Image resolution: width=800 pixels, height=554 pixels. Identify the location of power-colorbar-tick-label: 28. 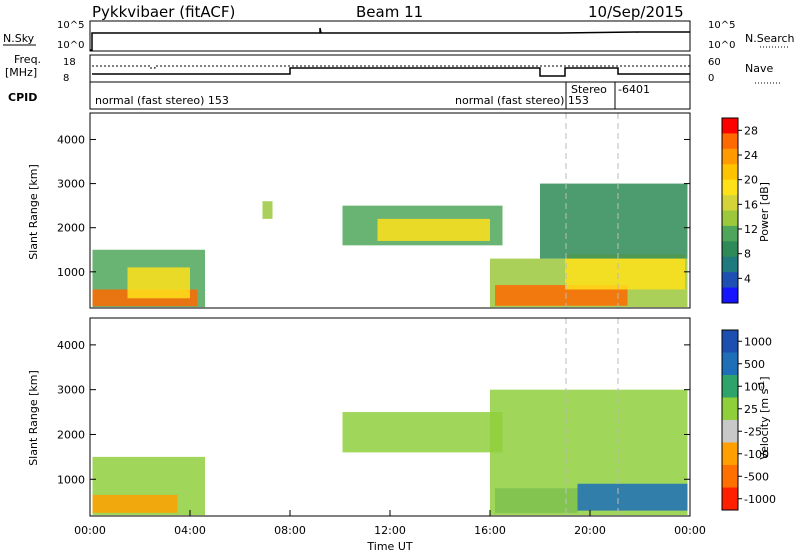
(751, 130).